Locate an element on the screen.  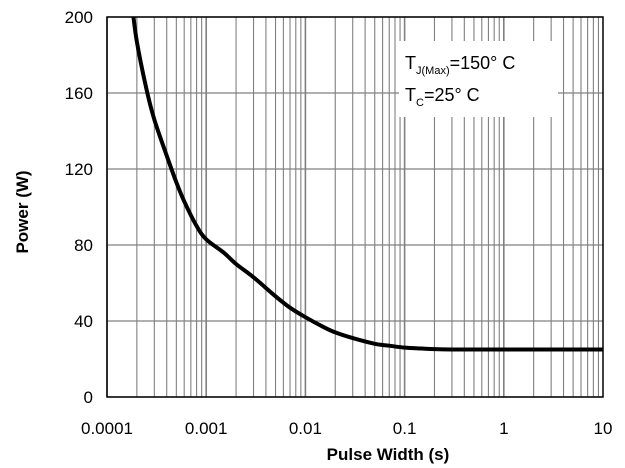
x-axis-title: Pulse Width (s) is located at coordinates (388, 454).